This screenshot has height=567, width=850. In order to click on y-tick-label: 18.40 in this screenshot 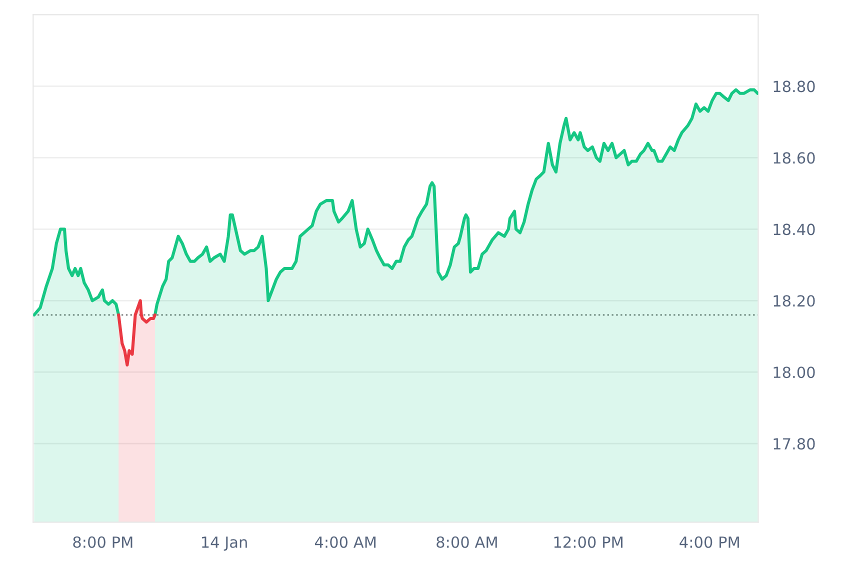, I will do `click(794, 230)`.